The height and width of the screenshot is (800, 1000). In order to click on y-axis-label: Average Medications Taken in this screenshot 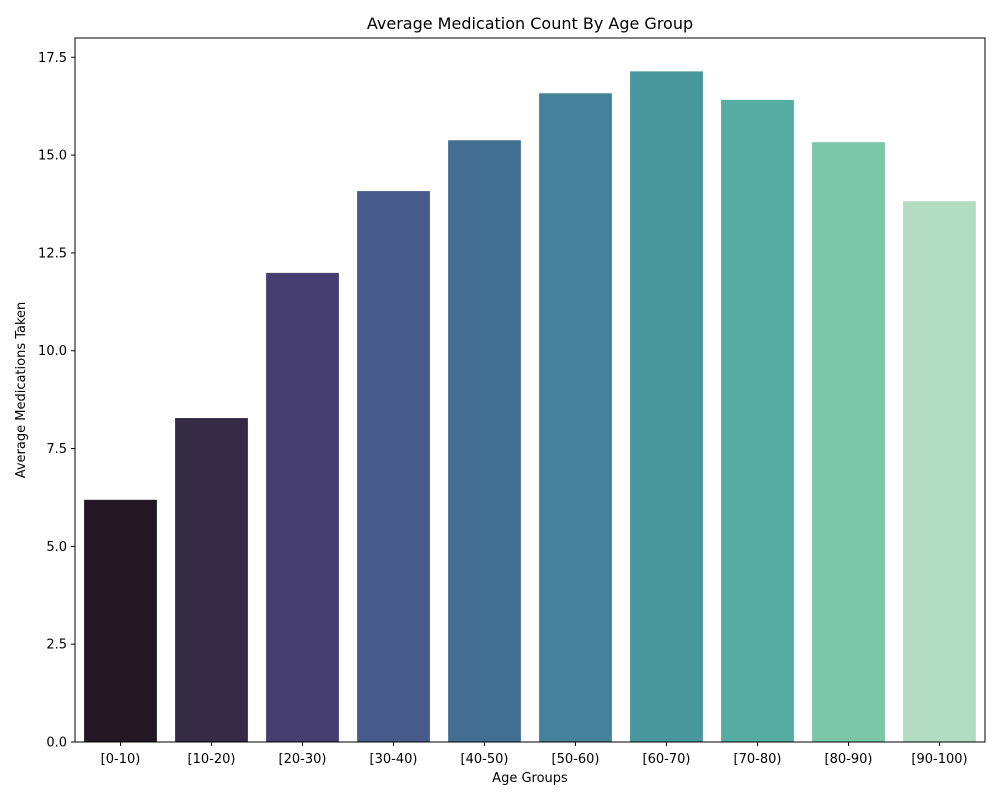, I will do `click(21, 390)`.